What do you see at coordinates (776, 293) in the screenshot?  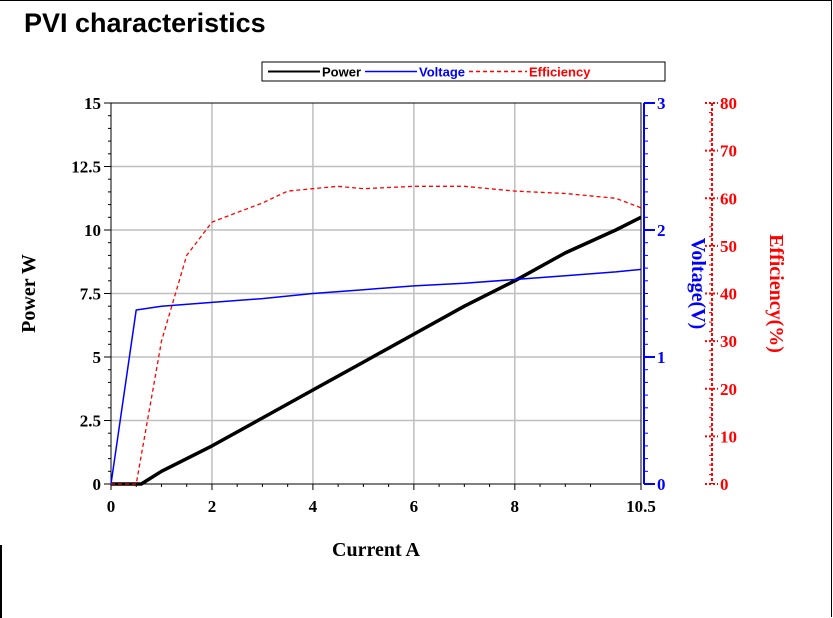 I see `efficiency-axis-title: Efficiency(%)` at bounding box center [776, 293].